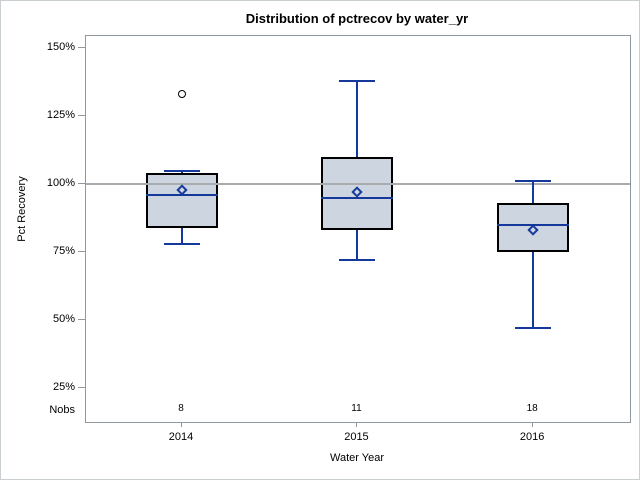 Image resolution: width=640 pixels, height=480 pixels. I want to click on upper-whisker-2016, so click(533, 192).